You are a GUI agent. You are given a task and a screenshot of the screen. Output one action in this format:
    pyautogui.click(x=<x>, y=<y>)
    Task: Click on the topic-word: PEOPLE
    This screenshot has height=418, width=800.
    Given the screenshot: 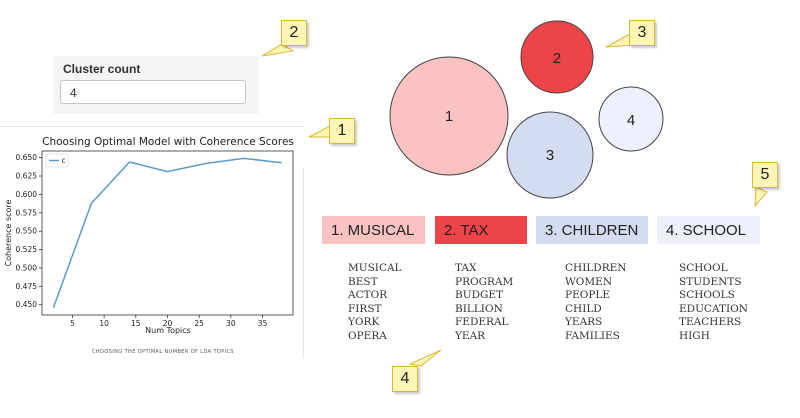 What is the action you would take?
    pyautogui.click(x=588, y=295)
    